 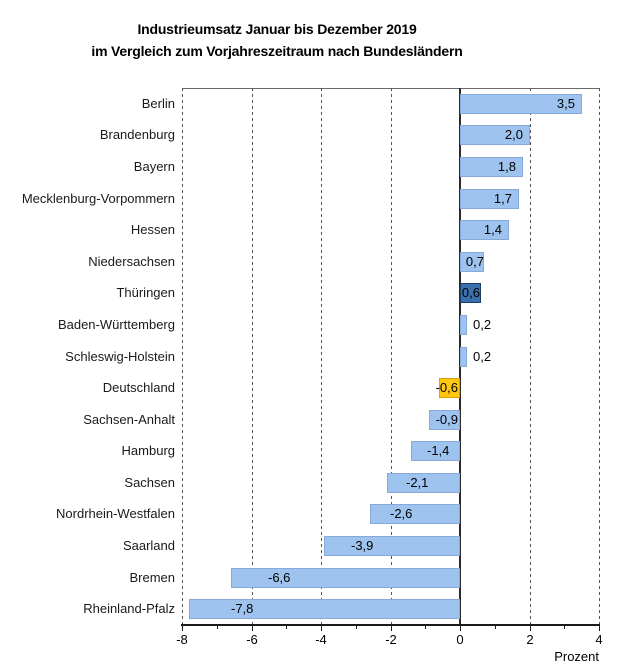 What do you see at coordinates (148, 450) in the screenshot?
I see `category-label: Hamburg` at bounding box center [148, 450].